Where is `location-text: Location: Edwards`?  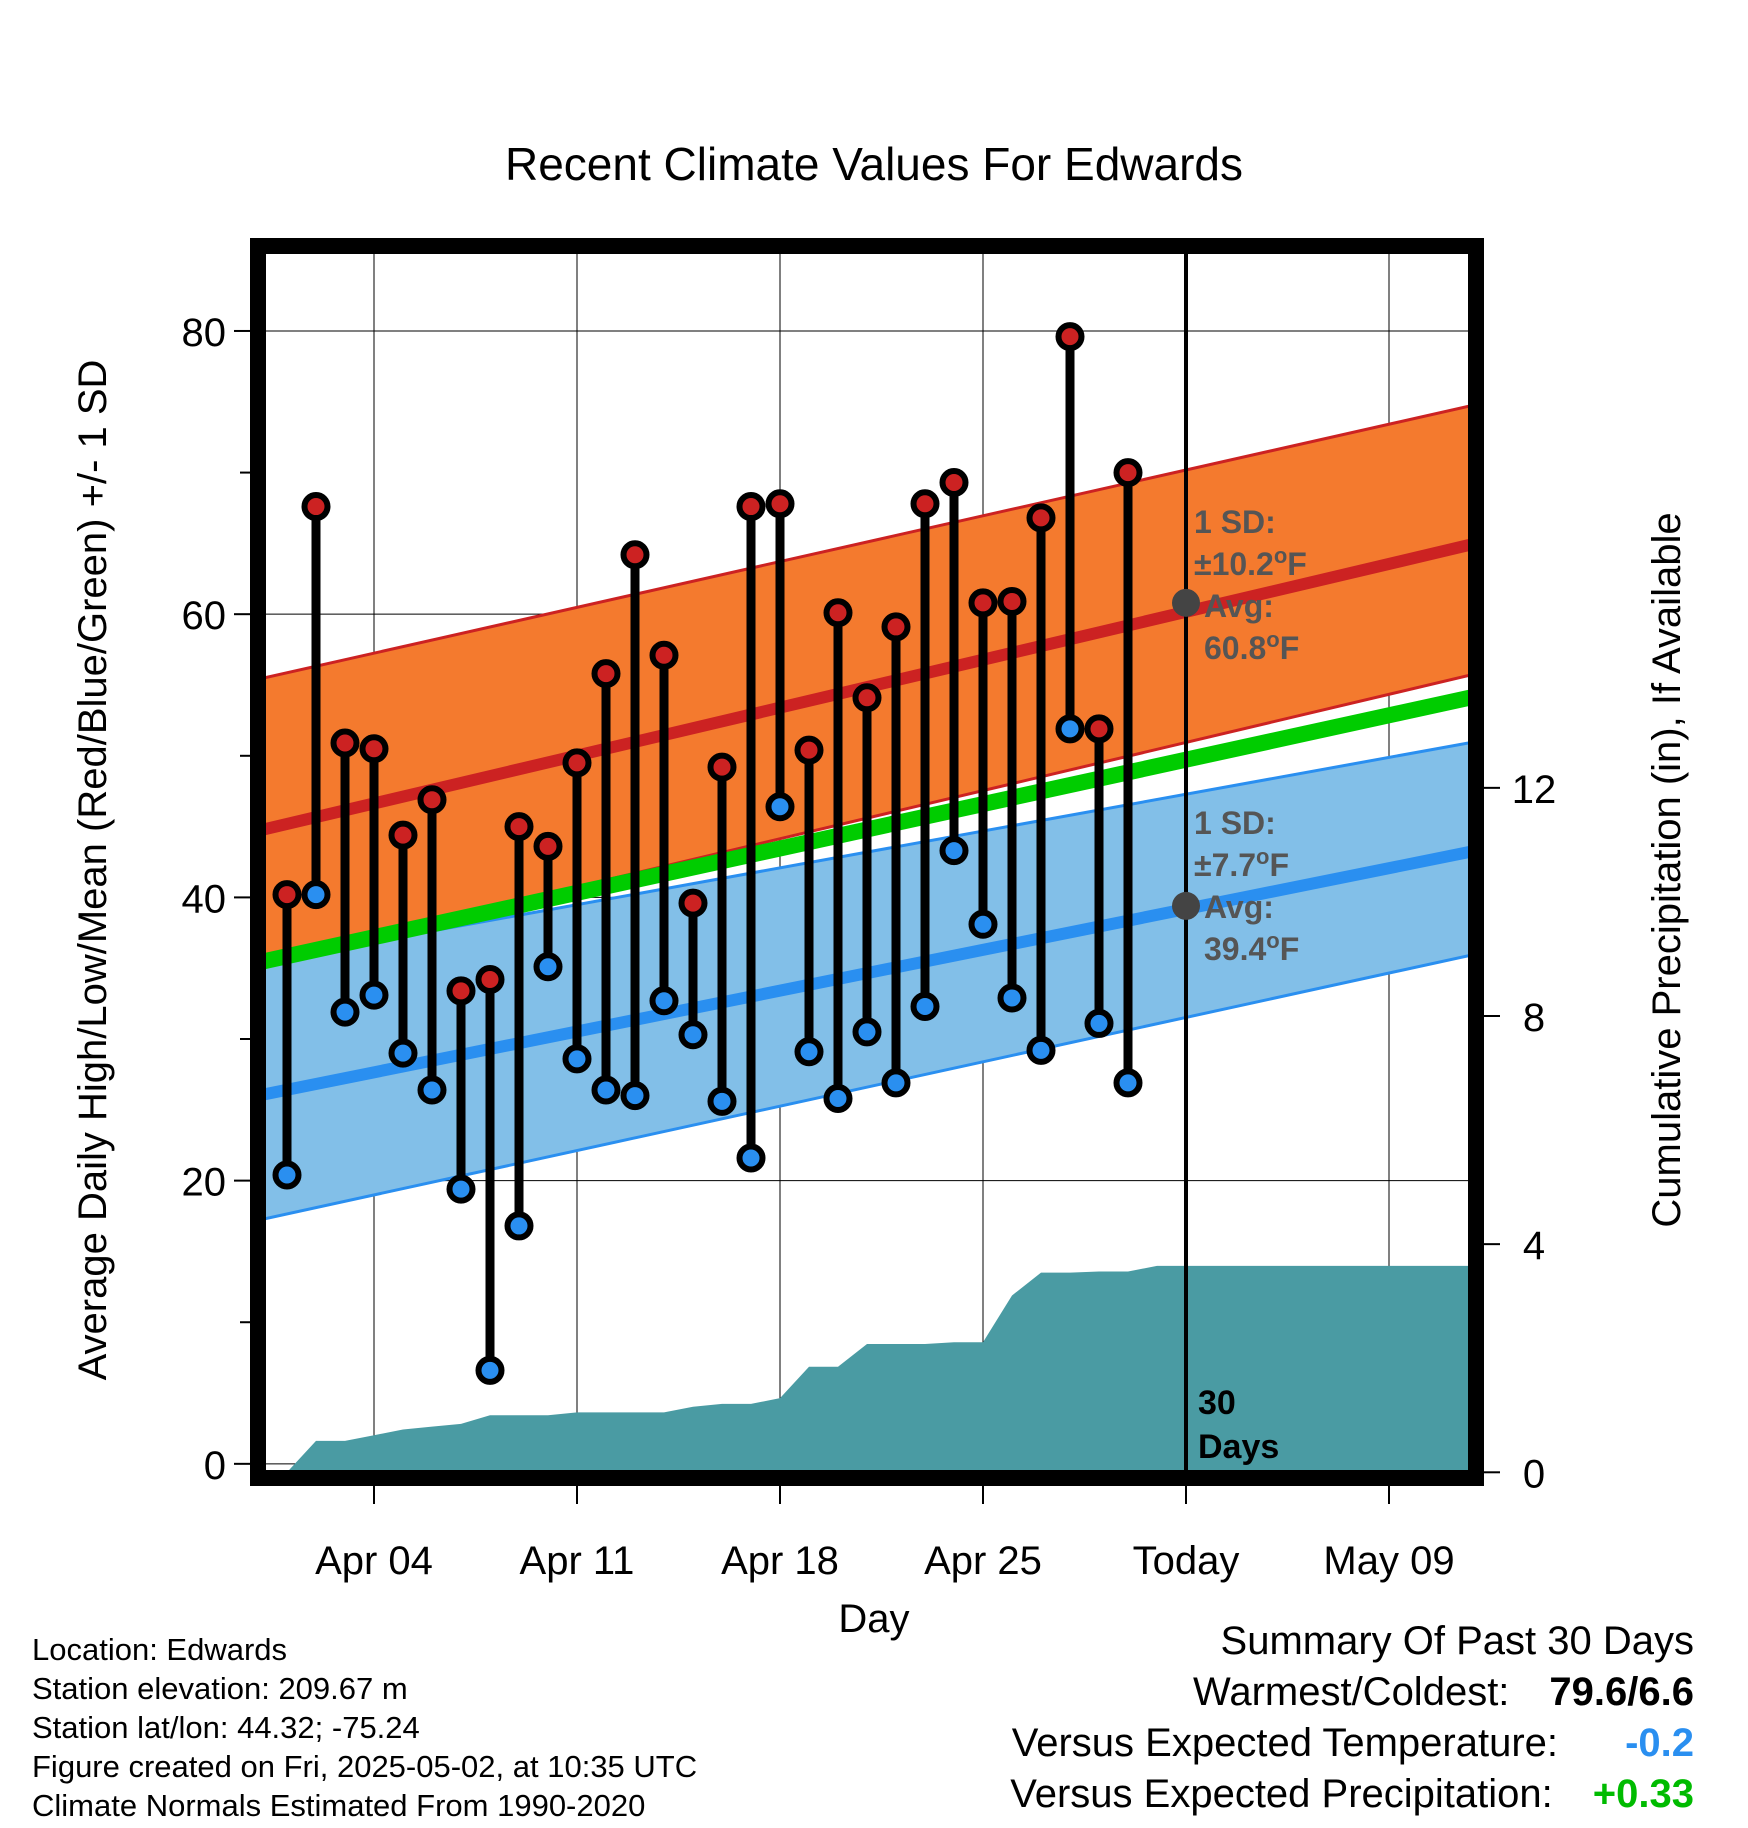 location-text: Location: Edwards is located at coordinates (160, 1649).